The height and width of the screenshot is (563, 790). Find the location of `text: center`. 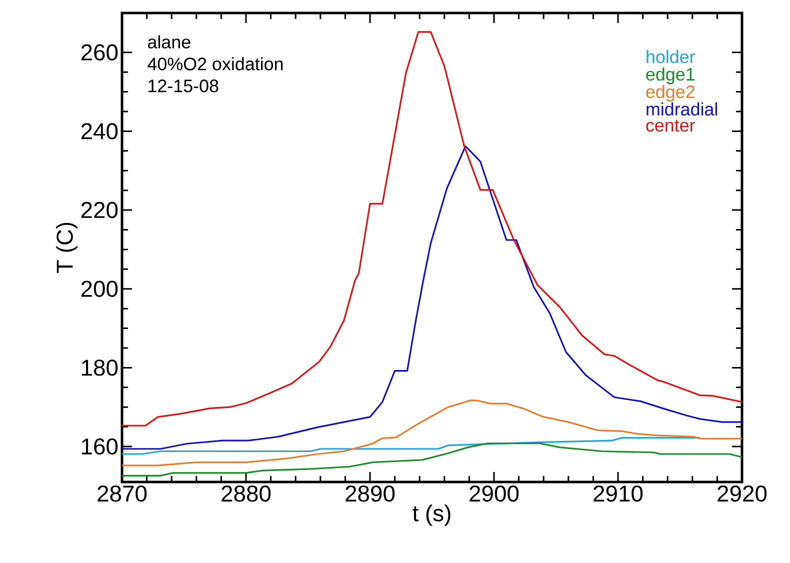

text: center is located at coordinates (671, 126).